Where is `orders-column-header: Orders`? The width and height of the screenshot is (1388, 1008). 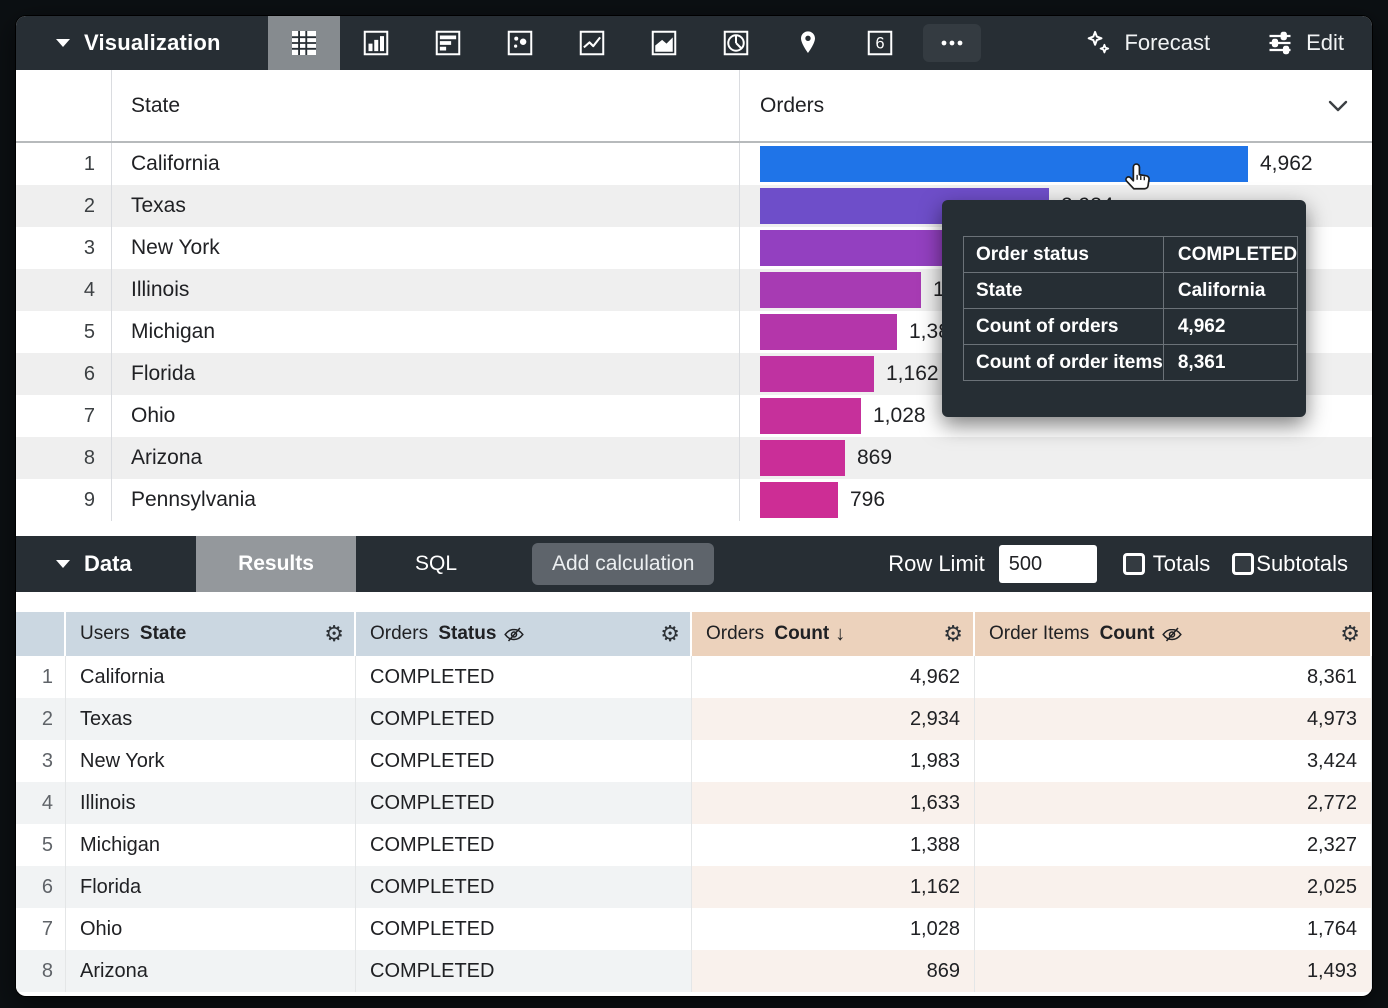
orders-column-header: Orders is located at coordinates (1056, 105).